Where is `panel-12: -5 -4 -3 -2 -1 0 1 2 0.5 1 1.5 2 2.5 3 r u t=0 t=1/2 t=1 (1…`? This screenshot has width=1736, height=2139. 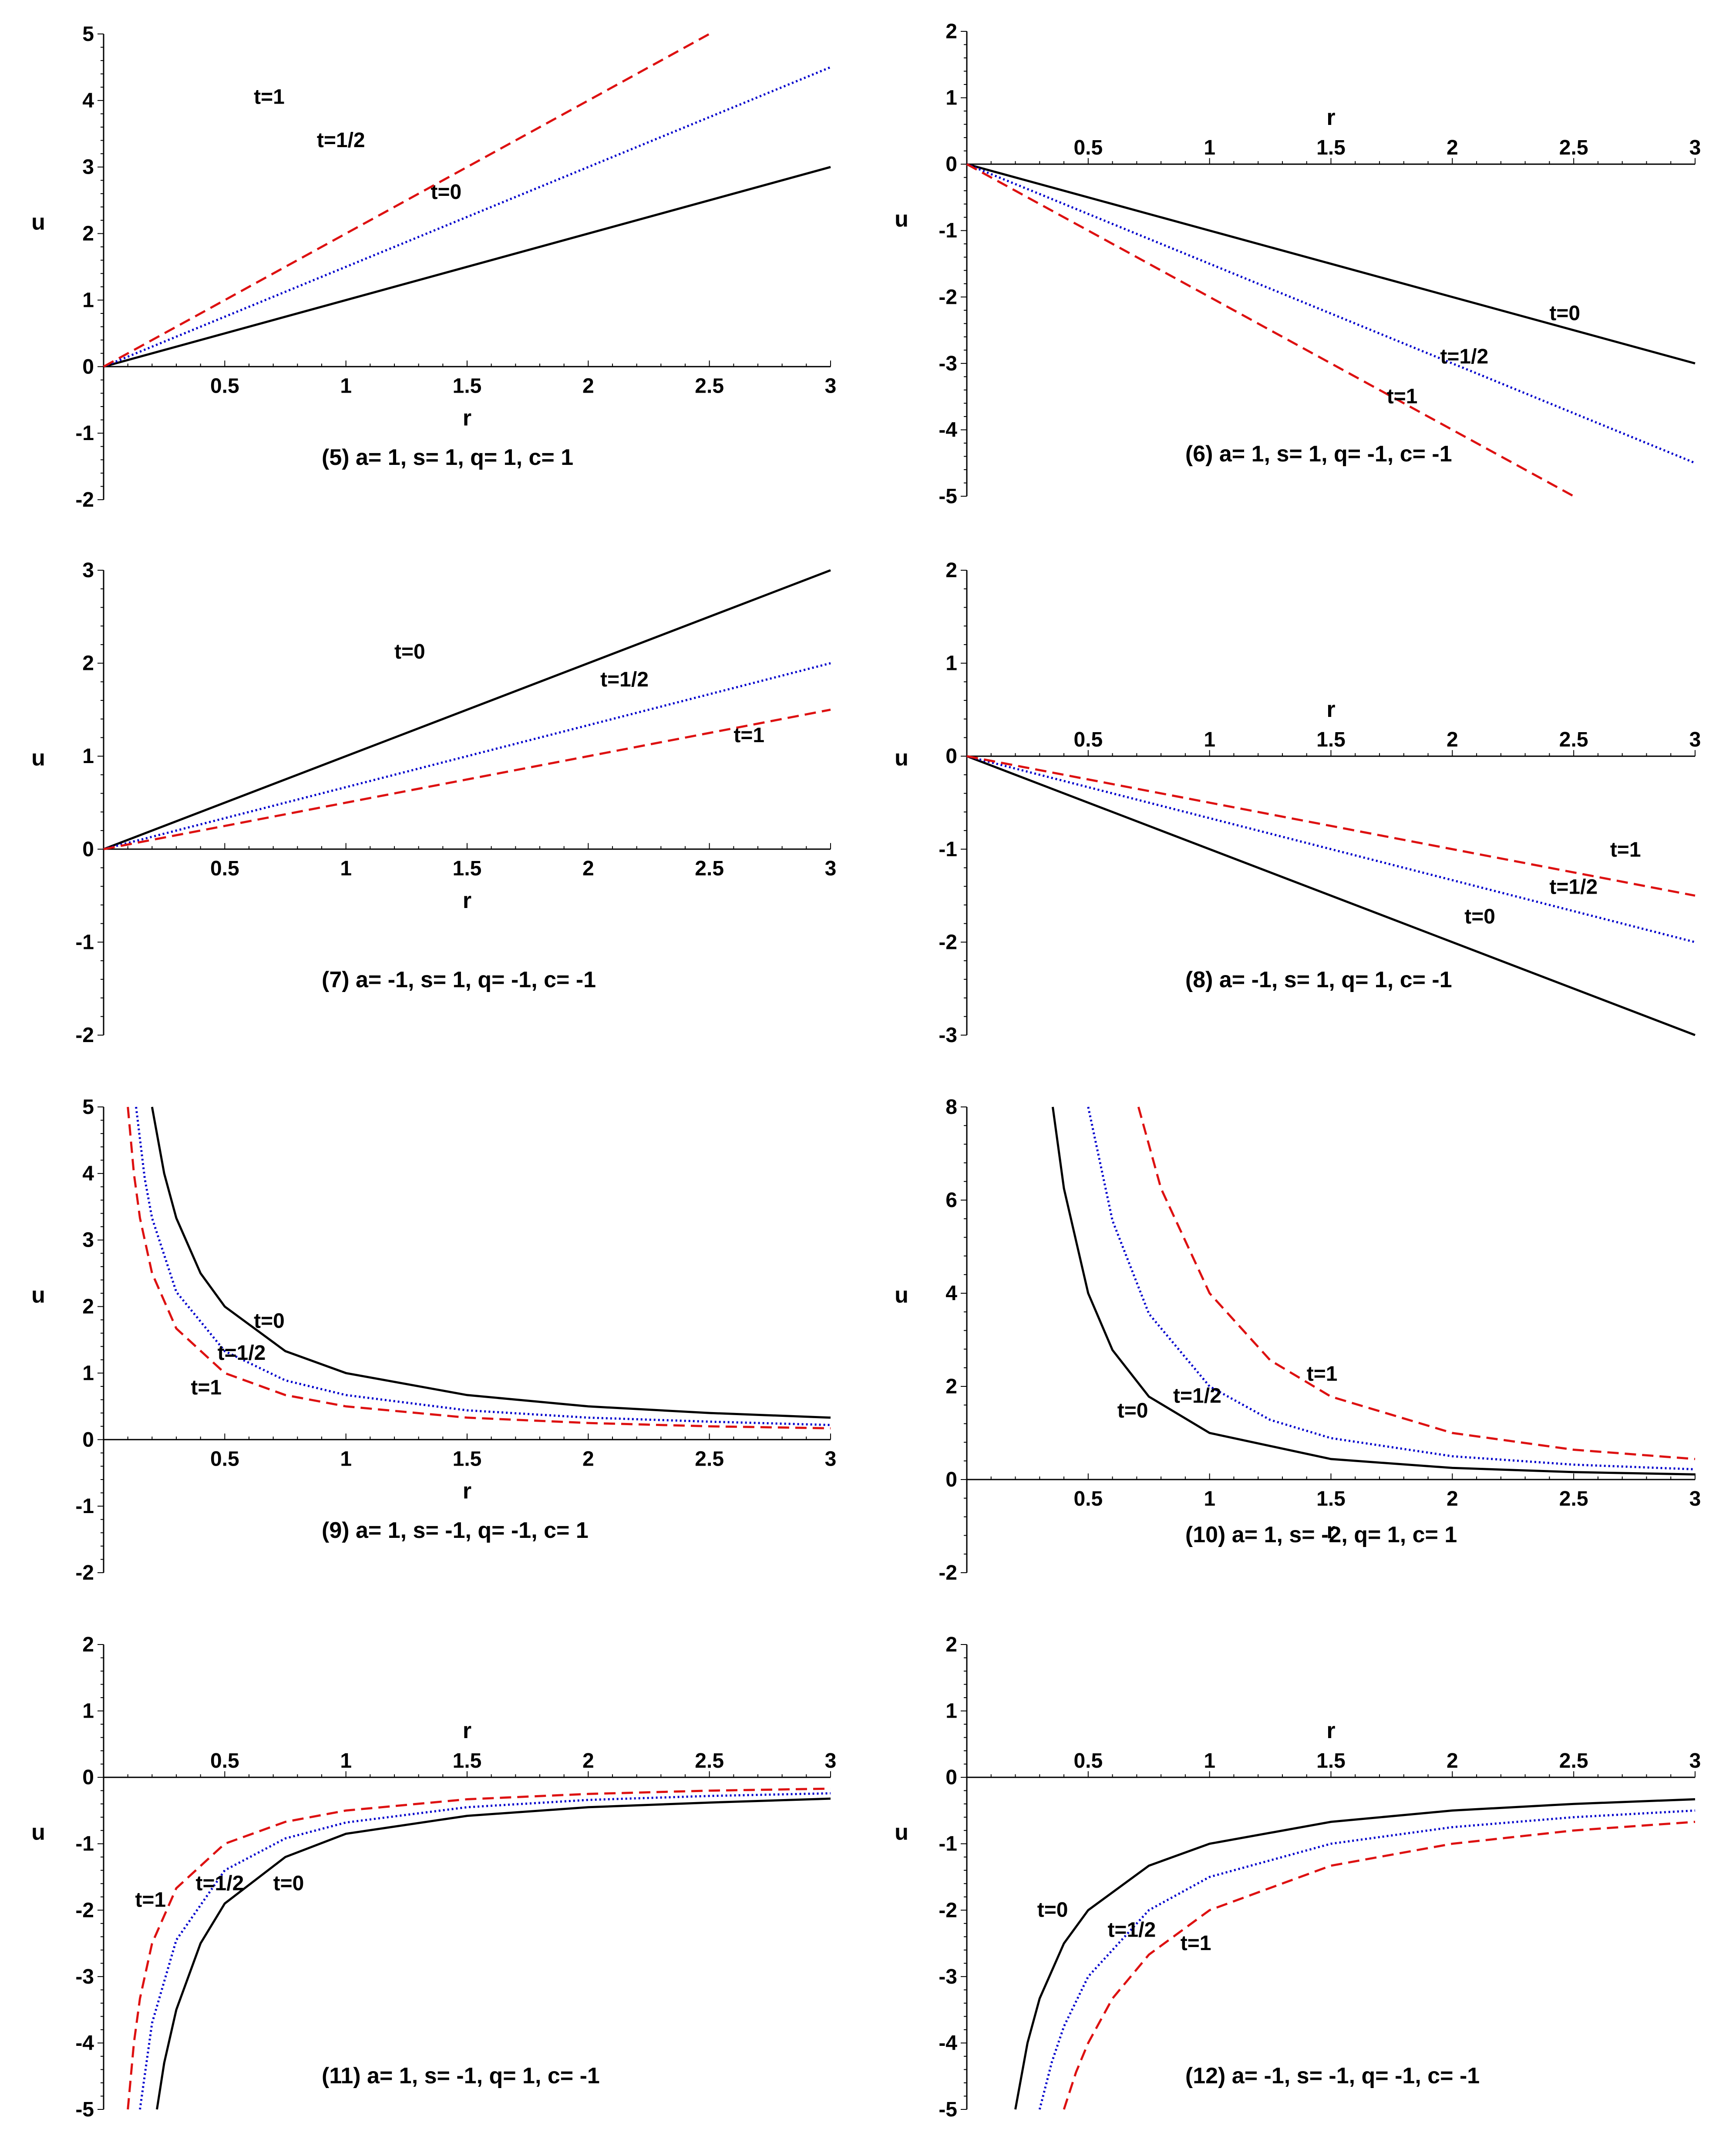
panel-12: -5 -4 -3 -2 -1 0 1 2 0.5 1 1.5 2 2.5 3 r u t=0 t=1/2 t=1 (1… is located at coordinates (1298, 1877).